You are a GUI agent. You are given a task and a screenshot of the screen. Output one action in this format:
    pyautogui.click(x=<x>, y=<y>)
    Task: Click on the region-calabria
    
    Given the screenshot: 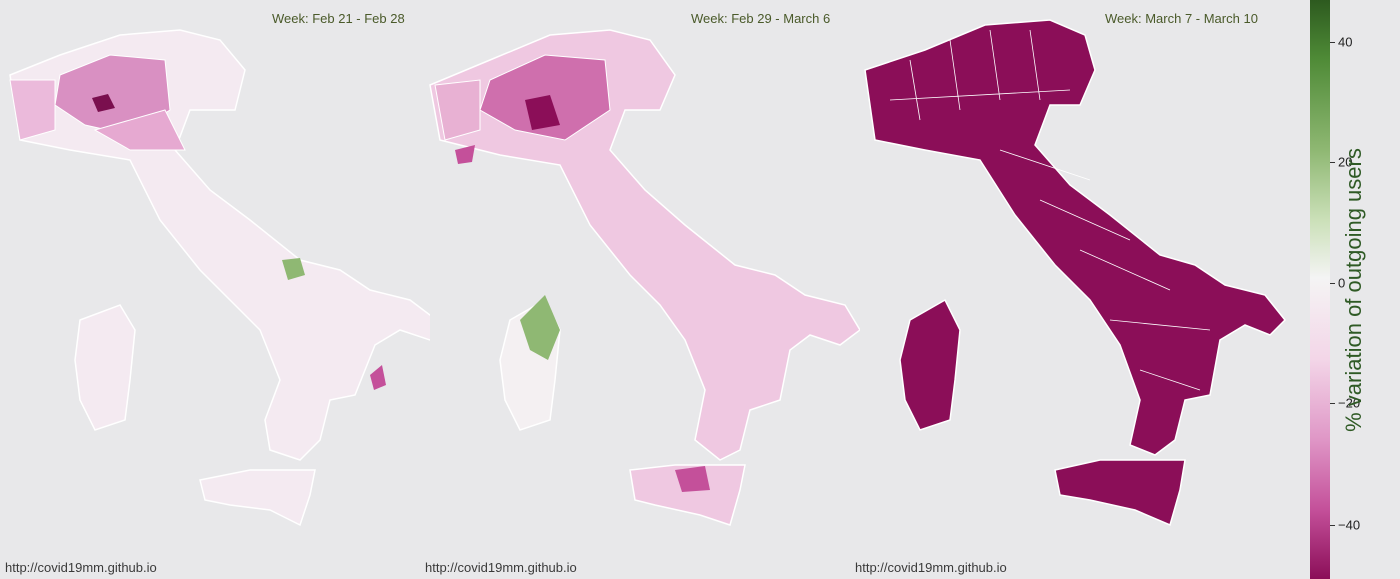 What is the action you would take?
    pyautogui.click(x=378, y=377)
    